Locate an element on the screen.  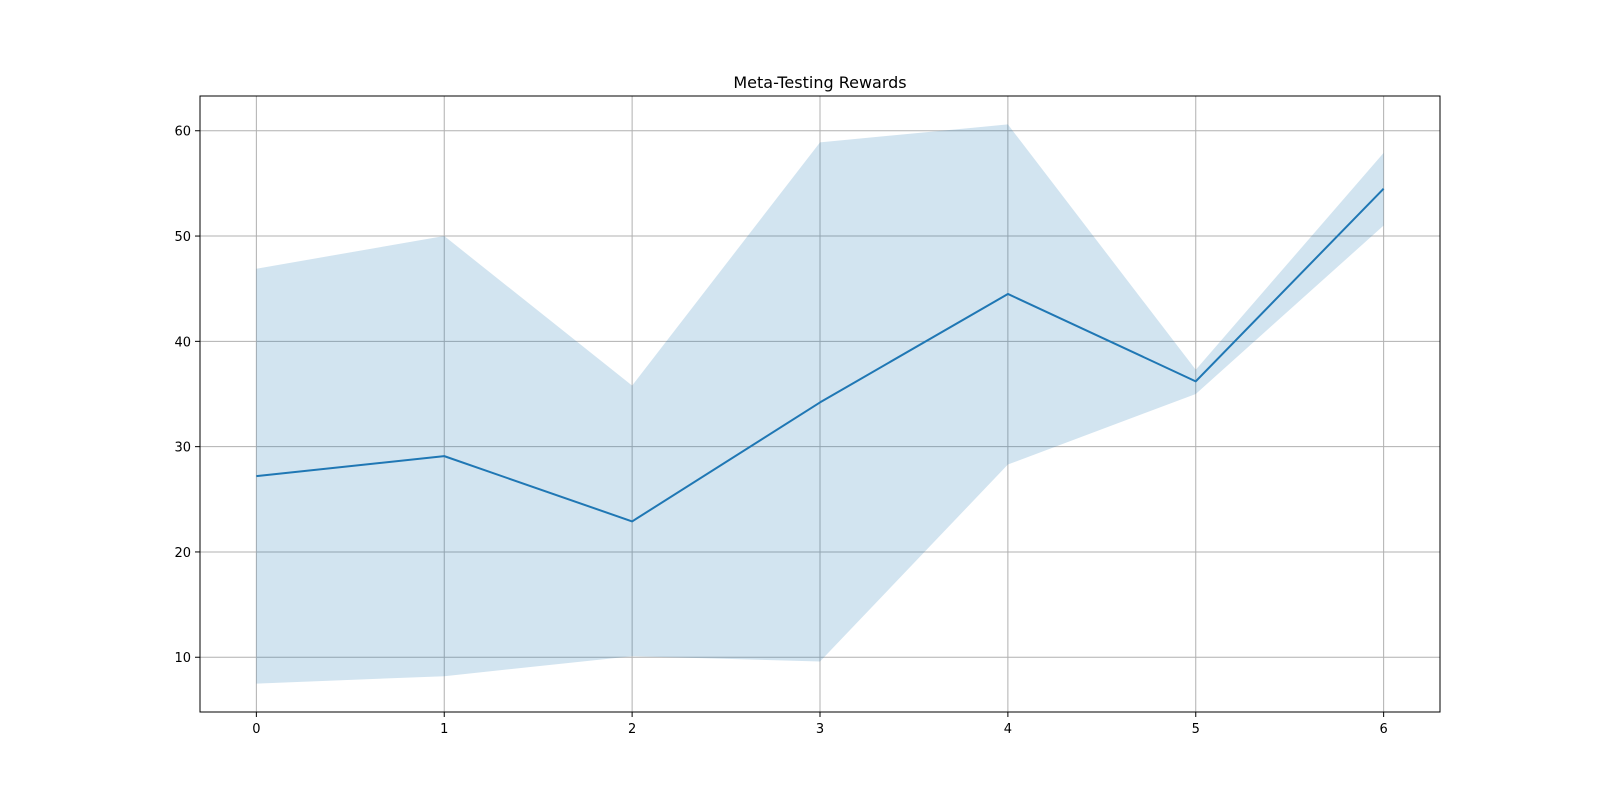
x-tick-label: 6 is located at coordinates (1383, 729).